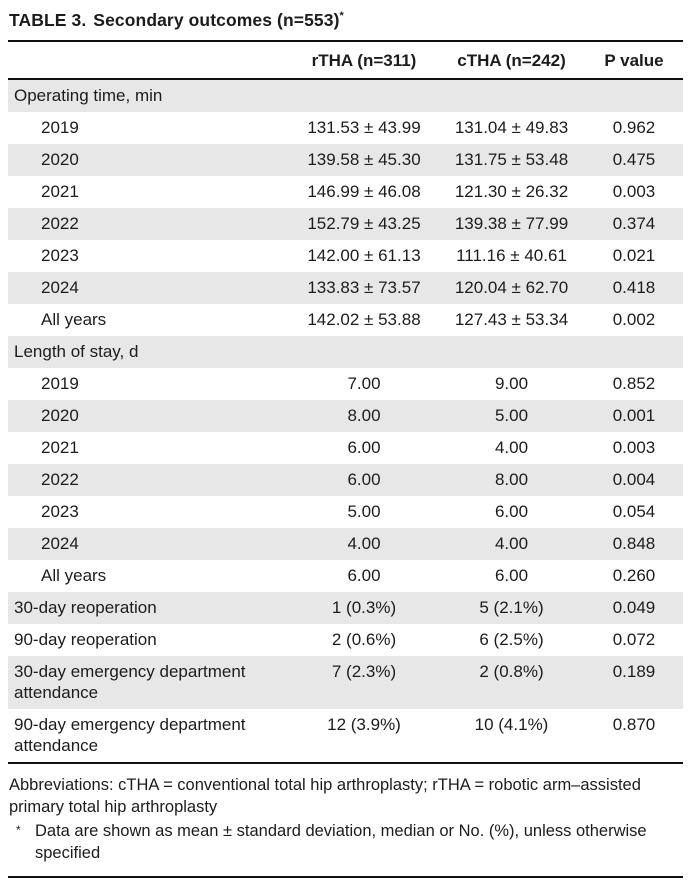 The width and height of the screenshot is (690, 890). What do you see at coordinates (634, 319) in the screenshot?
I see `p-value: 0.002` at bounding box center [634, 319].